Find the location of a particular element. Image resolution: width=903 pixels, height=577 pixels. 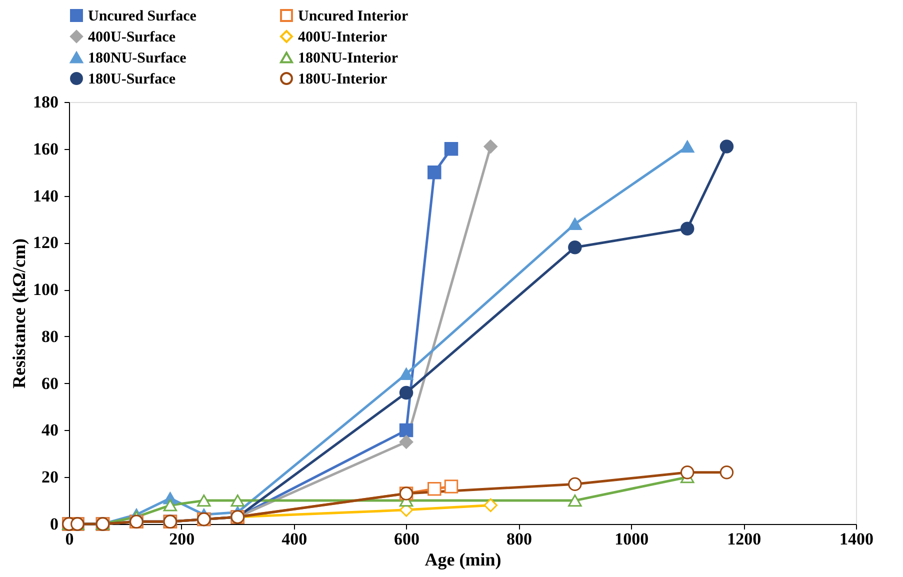

y-tick-label: 180 is located at coordinates (45, 102).